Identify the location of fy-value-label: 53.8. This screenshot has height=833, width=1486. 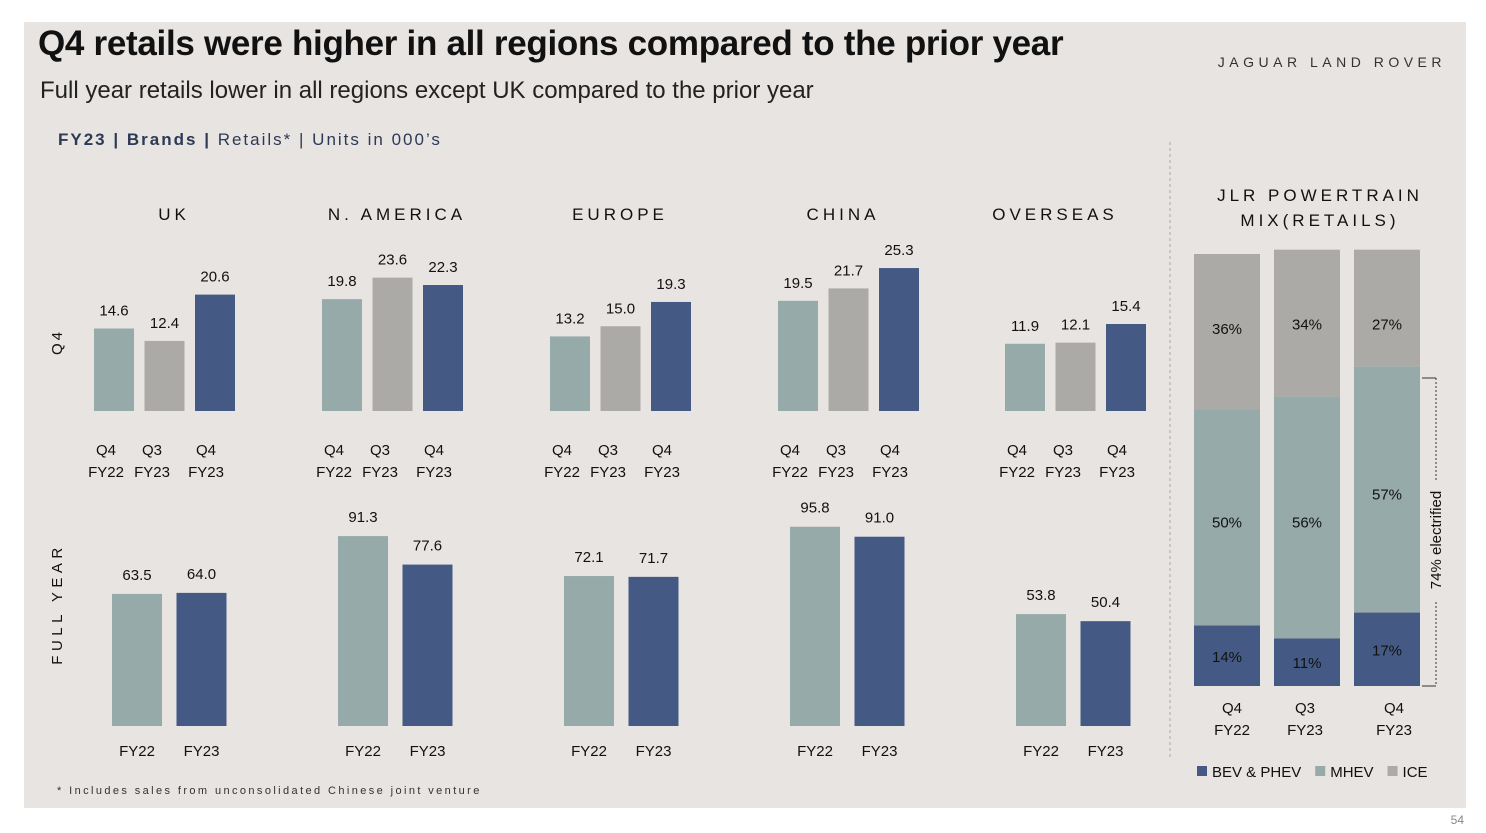
(1040, 595).